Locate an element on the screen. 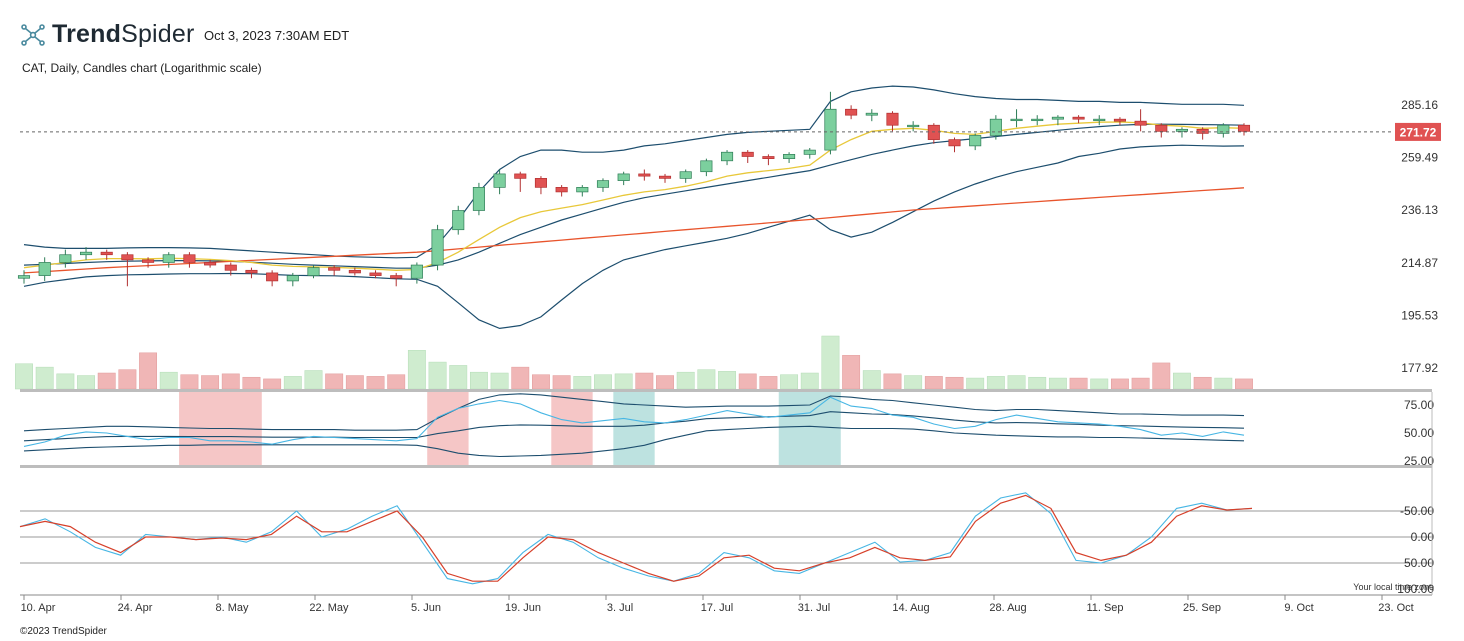 This screenshot has height=641, width=1464. panel-divider-rsi is located at coordinates (726, 466).